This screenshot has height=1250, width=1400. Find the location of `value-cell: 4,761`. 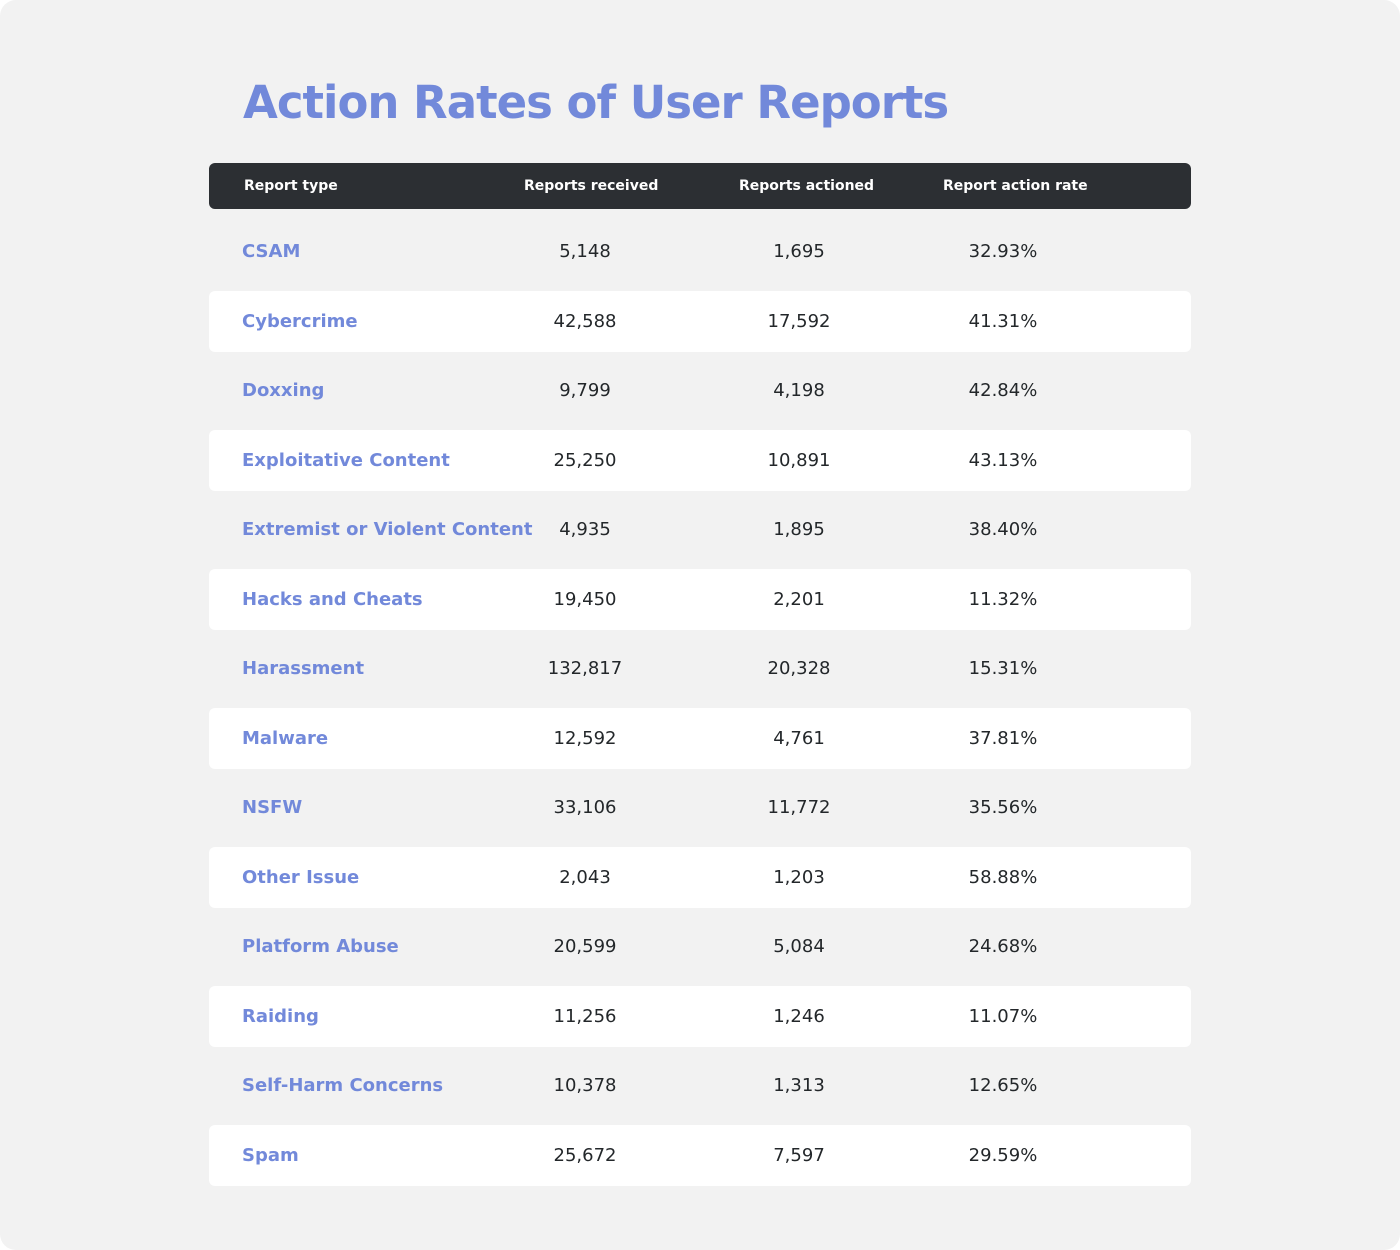

value-cell: 4,761 is located at coordinates (799, 738).